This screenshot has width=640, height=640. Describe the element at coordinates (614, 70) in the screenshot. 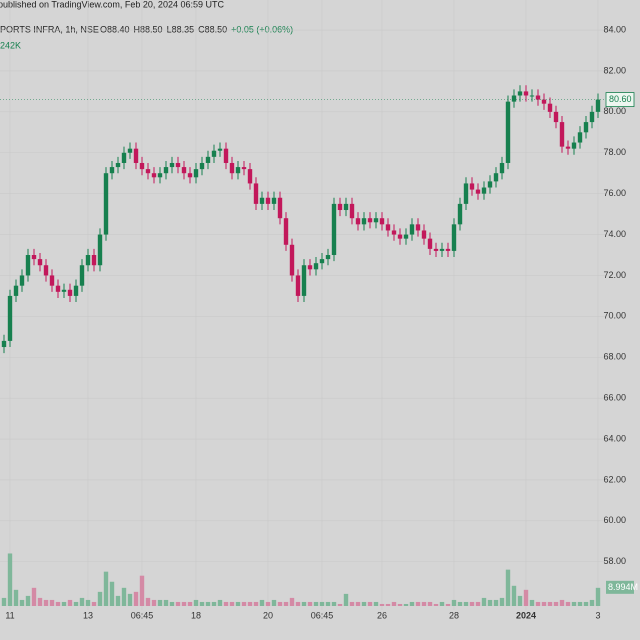

I see `y-tick-label: 82.00` at that location.